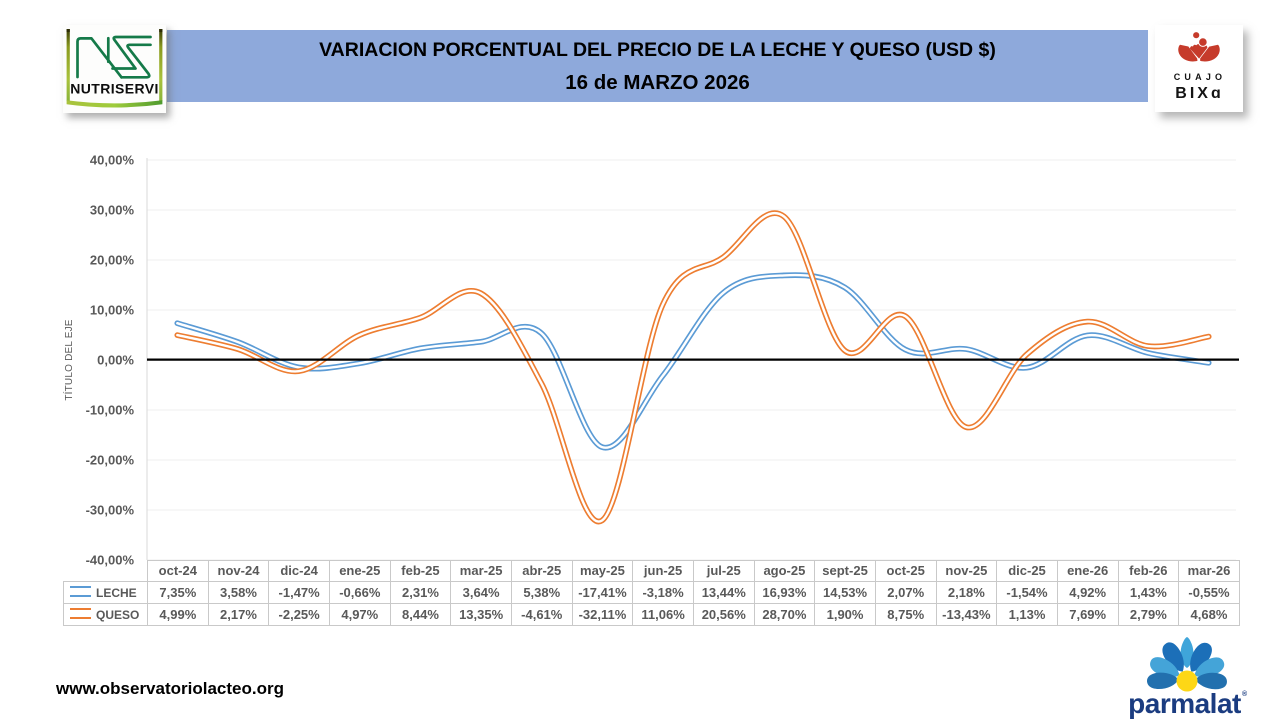 This screenshot has width=1280, height=720. I want to click on svg-text: parmalat, so click(1184, 703).